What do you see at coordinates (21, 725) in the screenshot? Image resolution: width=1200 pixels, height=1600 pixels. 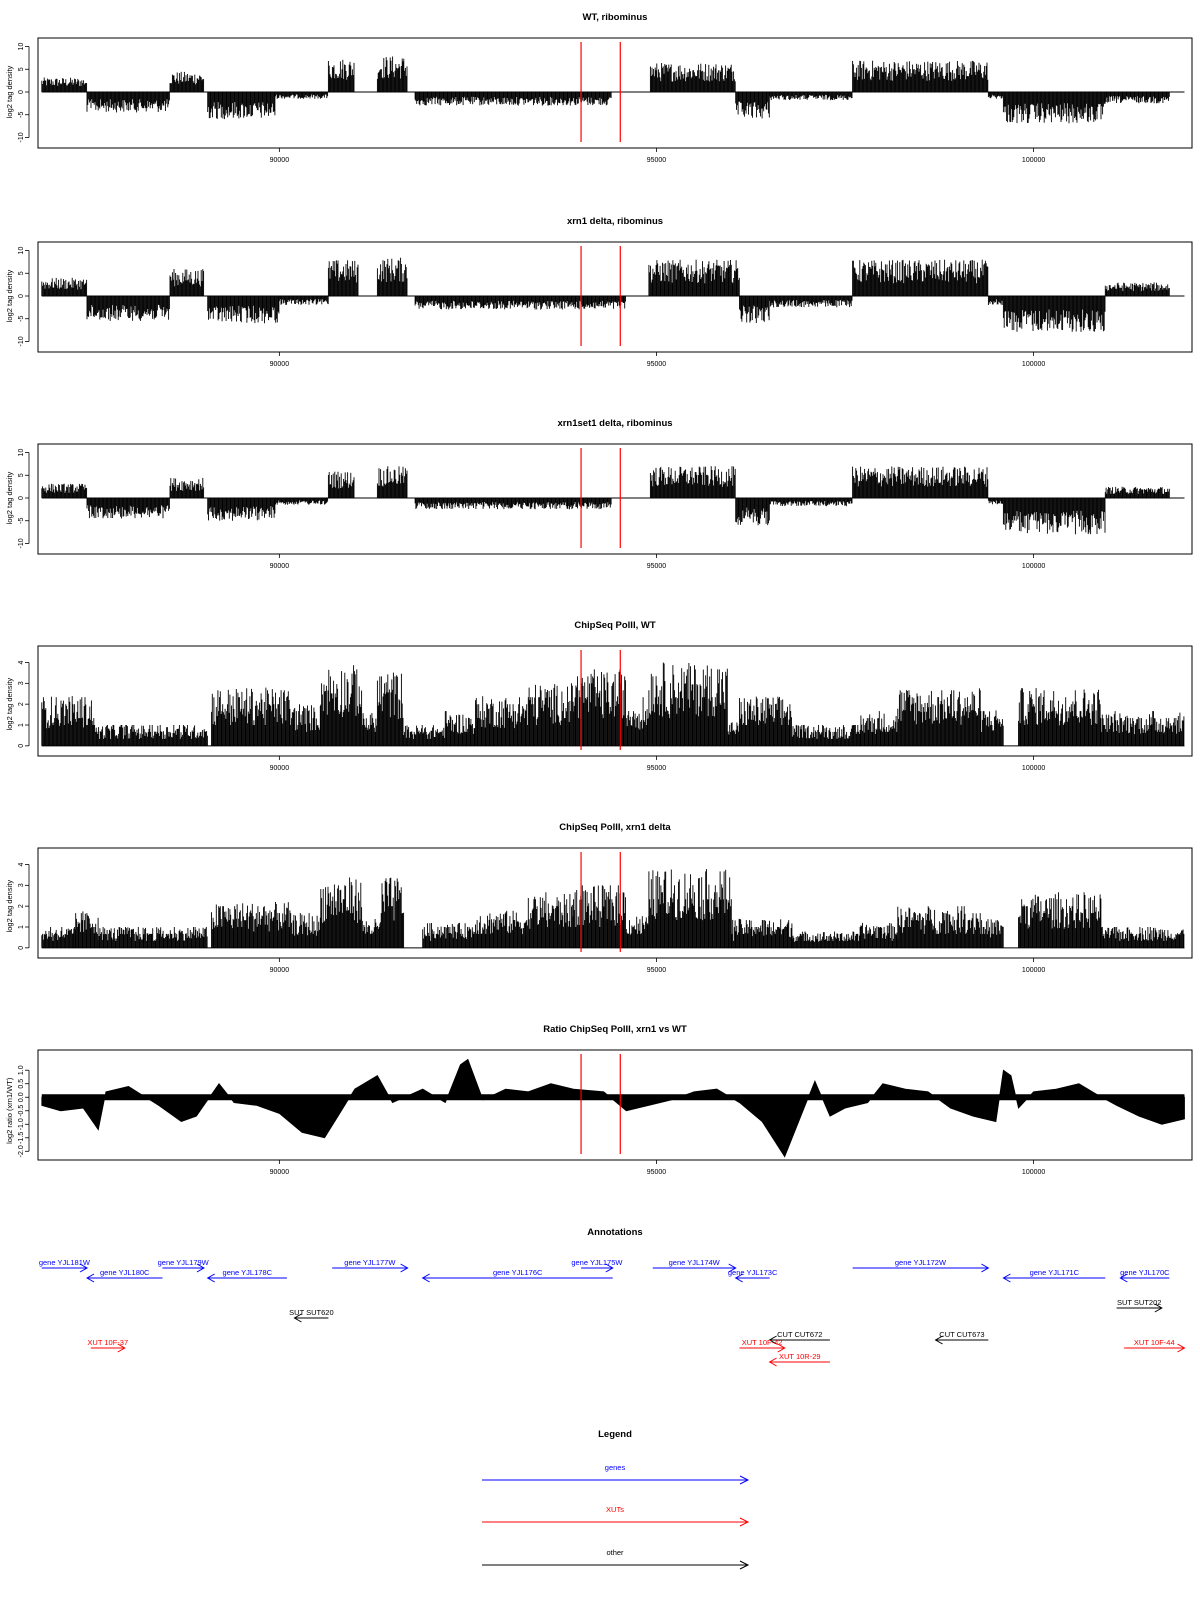 I see `y-tick-label: 1` at bounding box center [21, 725].